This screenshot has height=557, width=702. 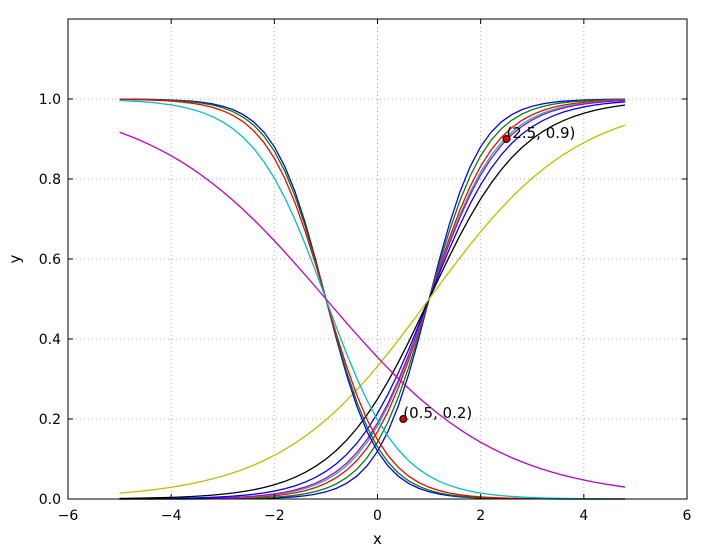 I want to click on x-axis-label: x, so click(x=377, y=539).